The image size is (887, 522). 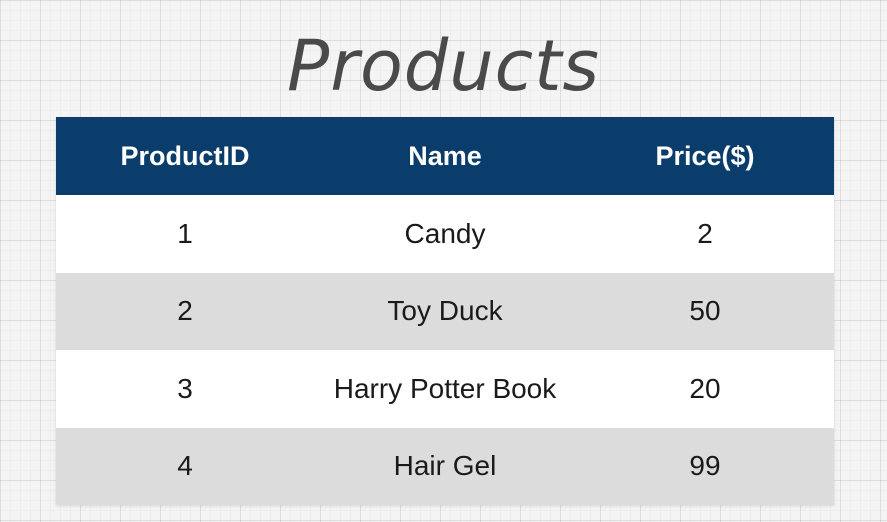 I want to click on table-row: 3 Harry Potter Book 20, so click(x=445, y=389).